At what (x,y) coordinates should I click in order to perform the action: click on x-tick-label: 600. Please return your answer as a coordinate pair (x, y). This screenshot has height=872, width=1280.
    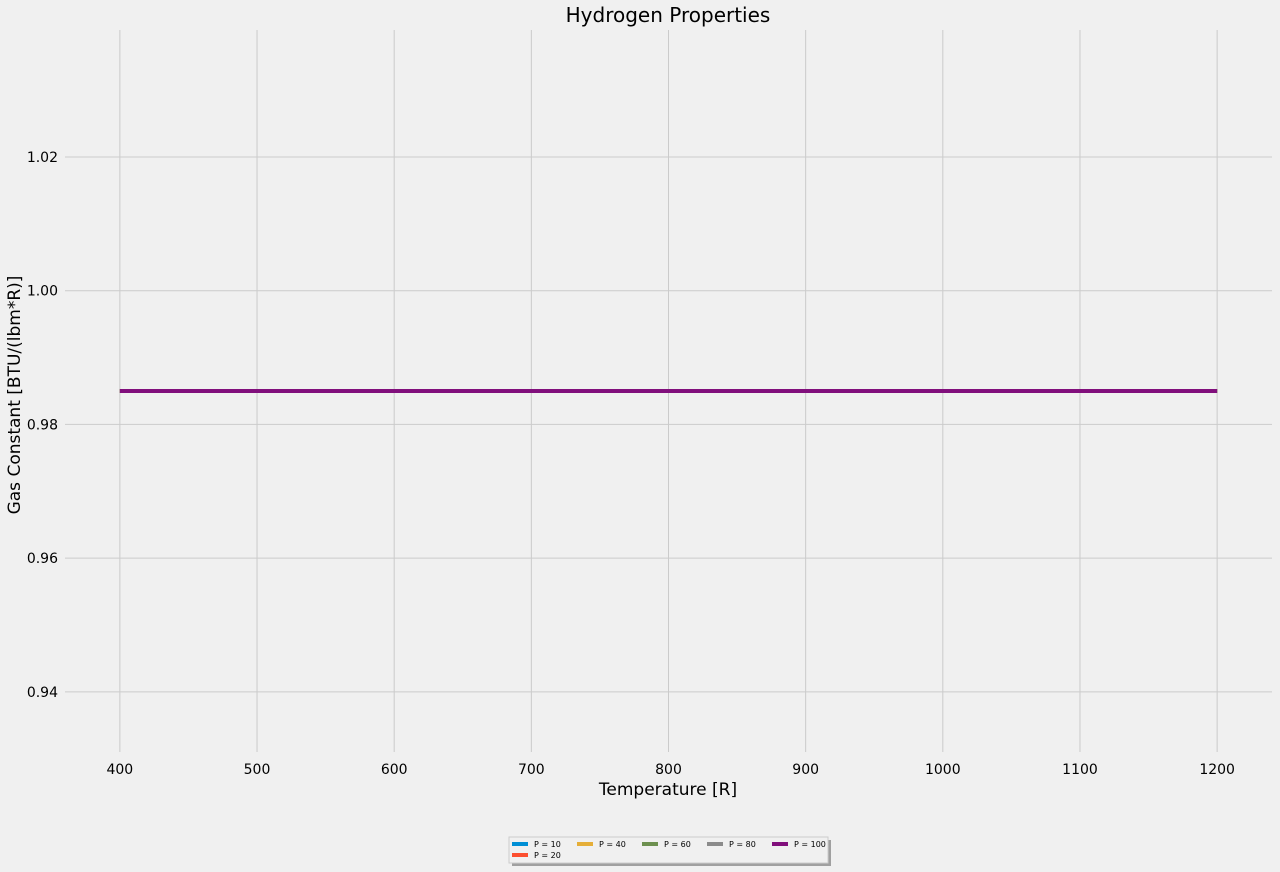
    Looking at the image, I should click on (394, 770).